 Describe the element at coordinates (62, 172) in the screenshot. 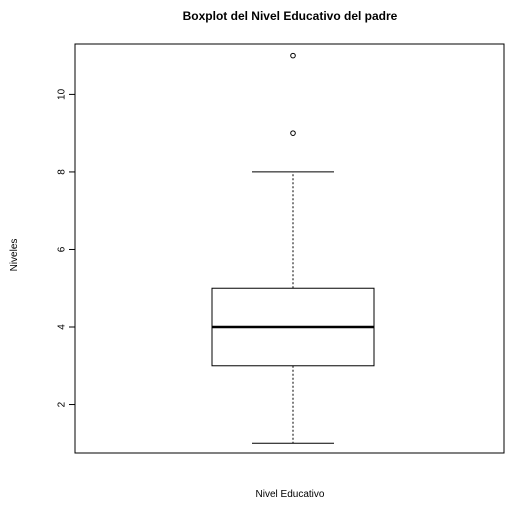

I see `y-tick-label: 8` at that location.